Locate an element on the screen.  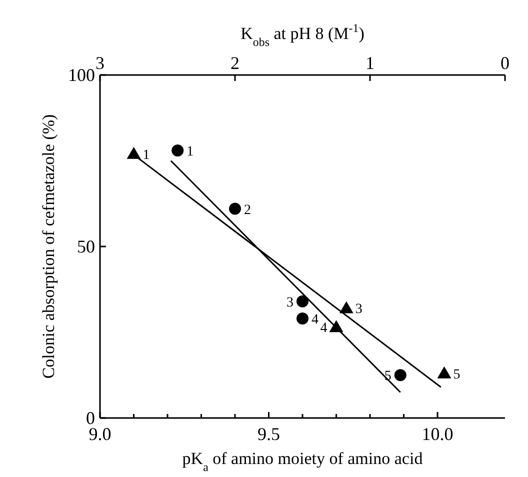
annotation: 5 is located at coordinates (456, 374).